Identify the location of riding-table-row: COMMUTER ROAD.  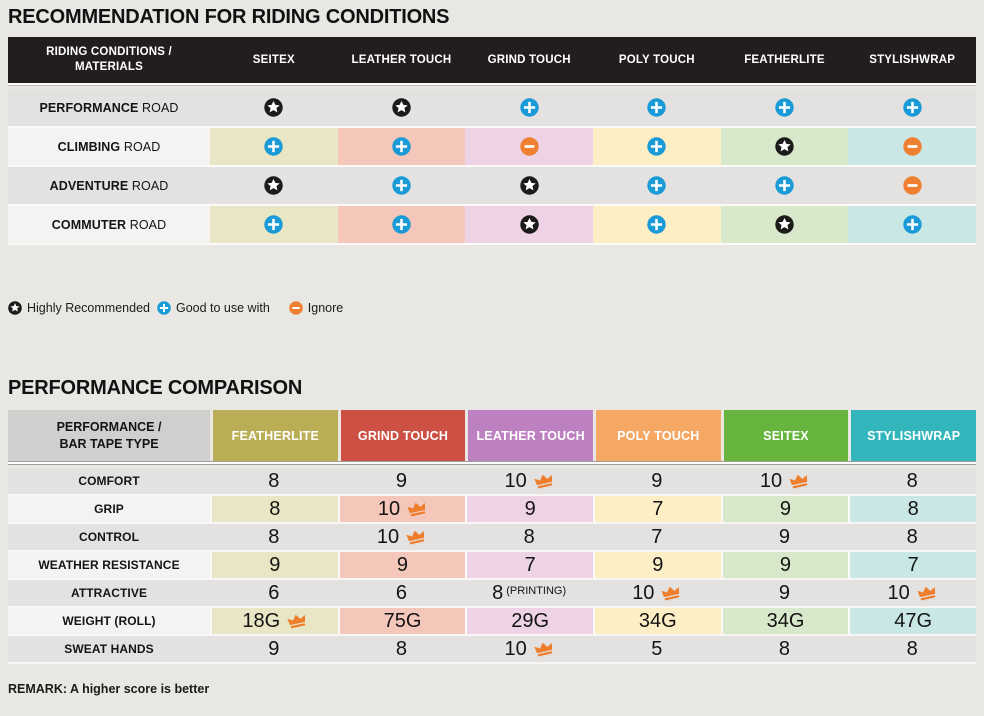
(492, 225).